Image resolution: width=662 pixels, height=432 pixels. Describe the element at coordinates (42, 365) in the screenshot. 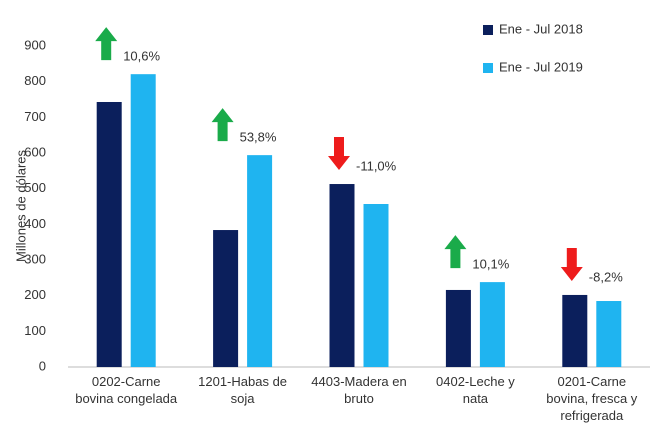

I see `y-tick-label: 0` at that location.